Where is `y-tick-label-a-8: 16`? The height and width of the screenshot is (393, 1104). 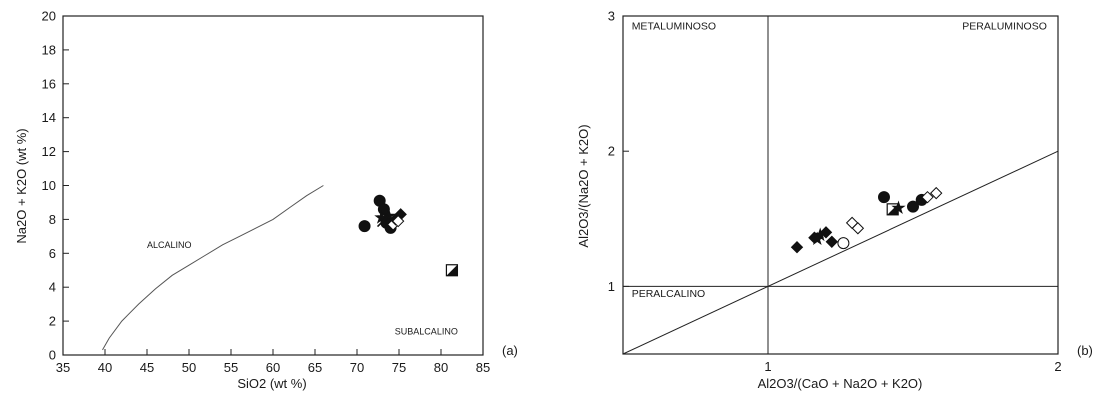
y-tick-label-a-8: 16 is located at coordinates (49, 83).